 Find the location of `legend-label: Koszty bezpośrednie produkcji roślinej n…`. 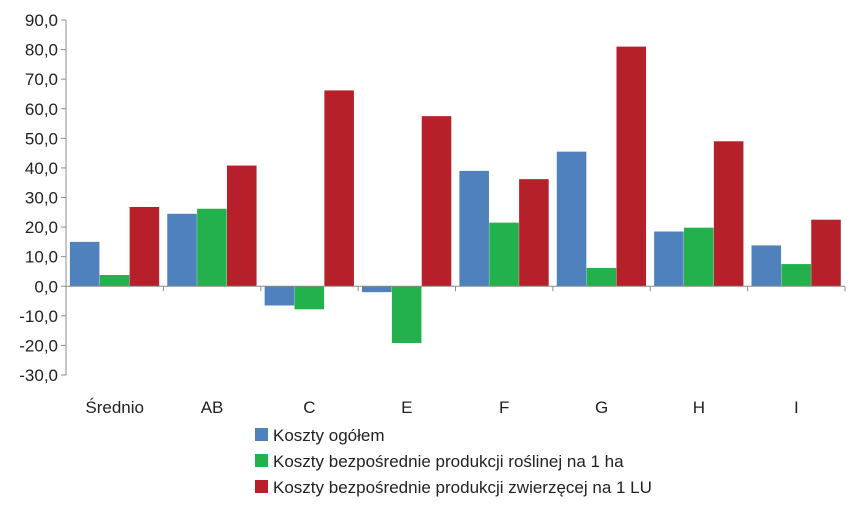

legend-label: Koszty bezpośrednie produkcji roślinej n… is located at coordinates (448, 461).